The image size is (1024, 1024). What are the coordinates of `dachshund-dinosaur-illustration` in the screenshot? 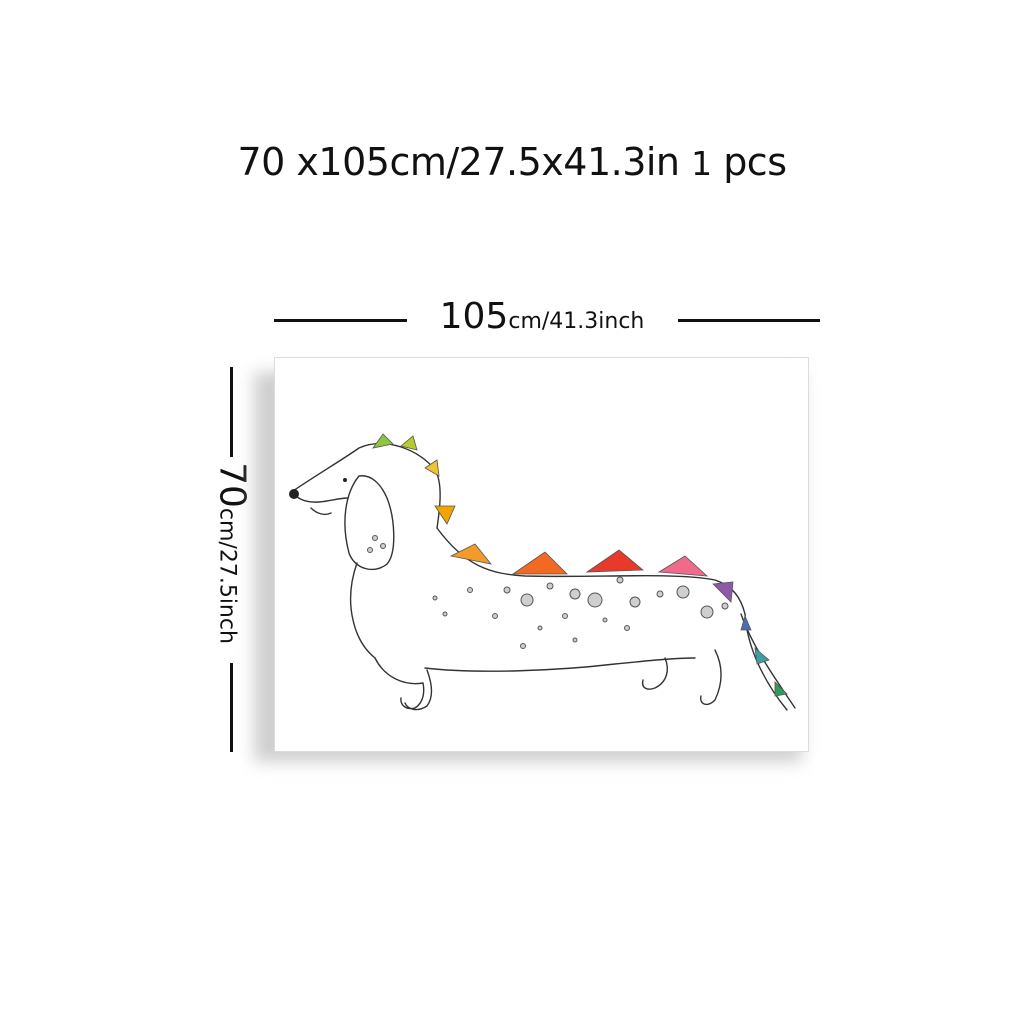 It's located at (542, 572).